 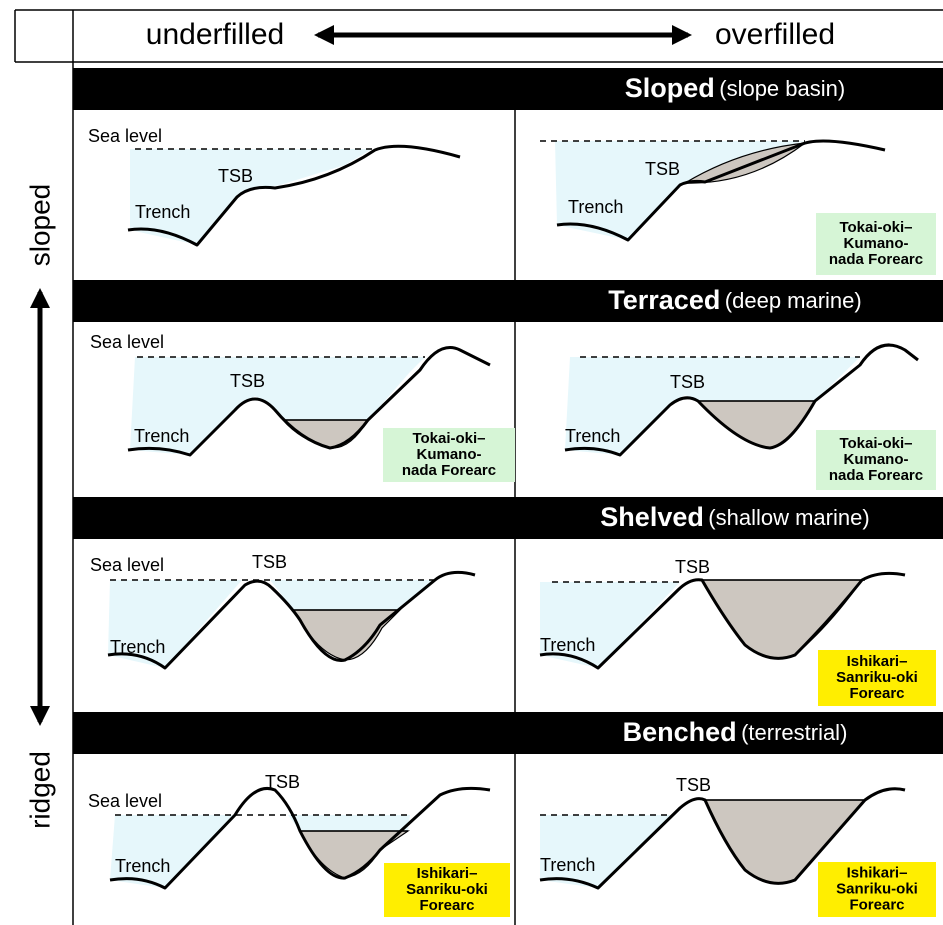 I want to click on title-main: Sloped, so click(x=670, y=88).